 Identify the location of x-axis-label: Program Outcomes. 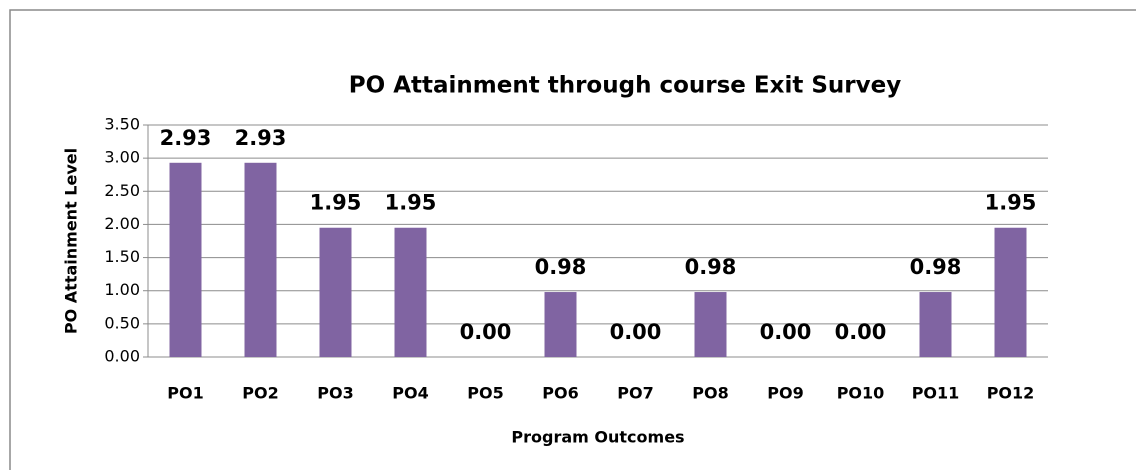
(597, 437).